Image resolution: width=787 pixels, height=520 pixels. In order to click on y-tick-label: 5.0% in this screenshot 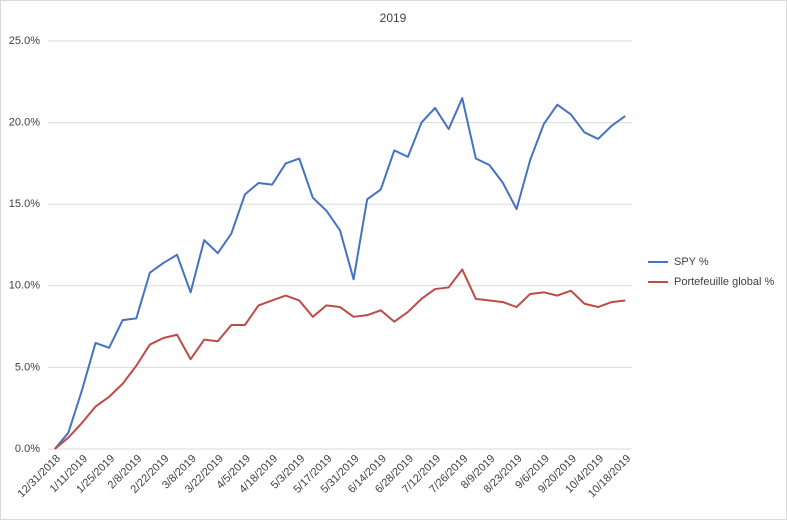, I will do `click(27, 367)`.